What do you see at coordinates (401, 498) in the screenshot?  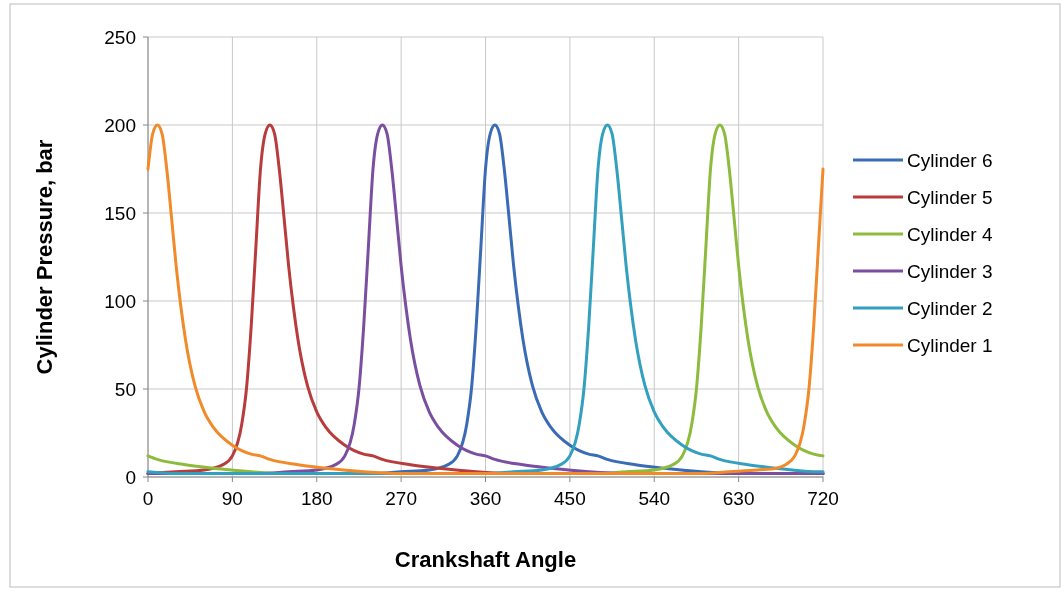 I see `x-tick-label: 270` at bounding box center [401, 498].